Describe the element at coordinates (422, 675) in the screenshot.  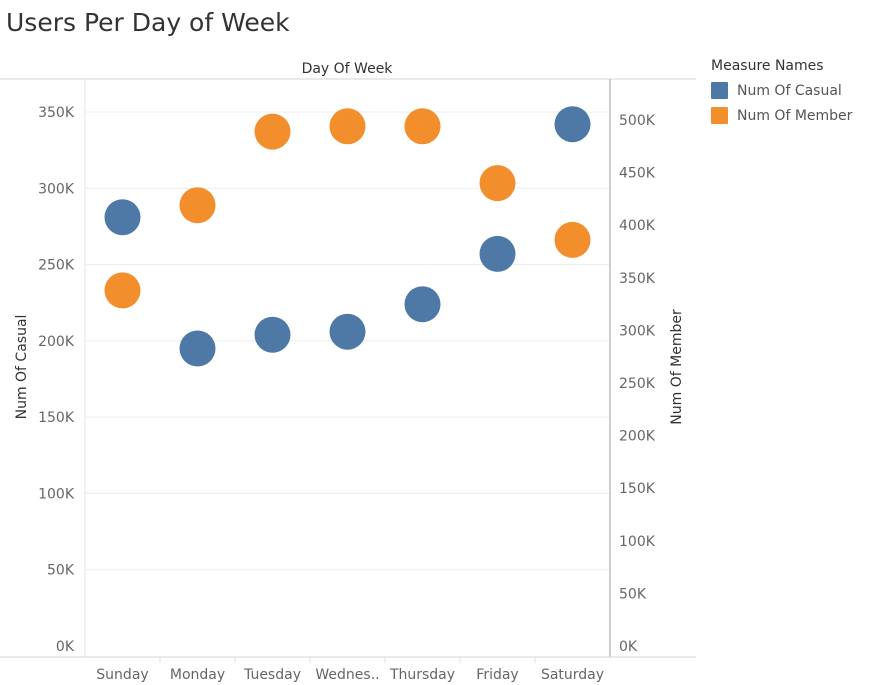
I see `x-tick-label: Thursday` at that location.